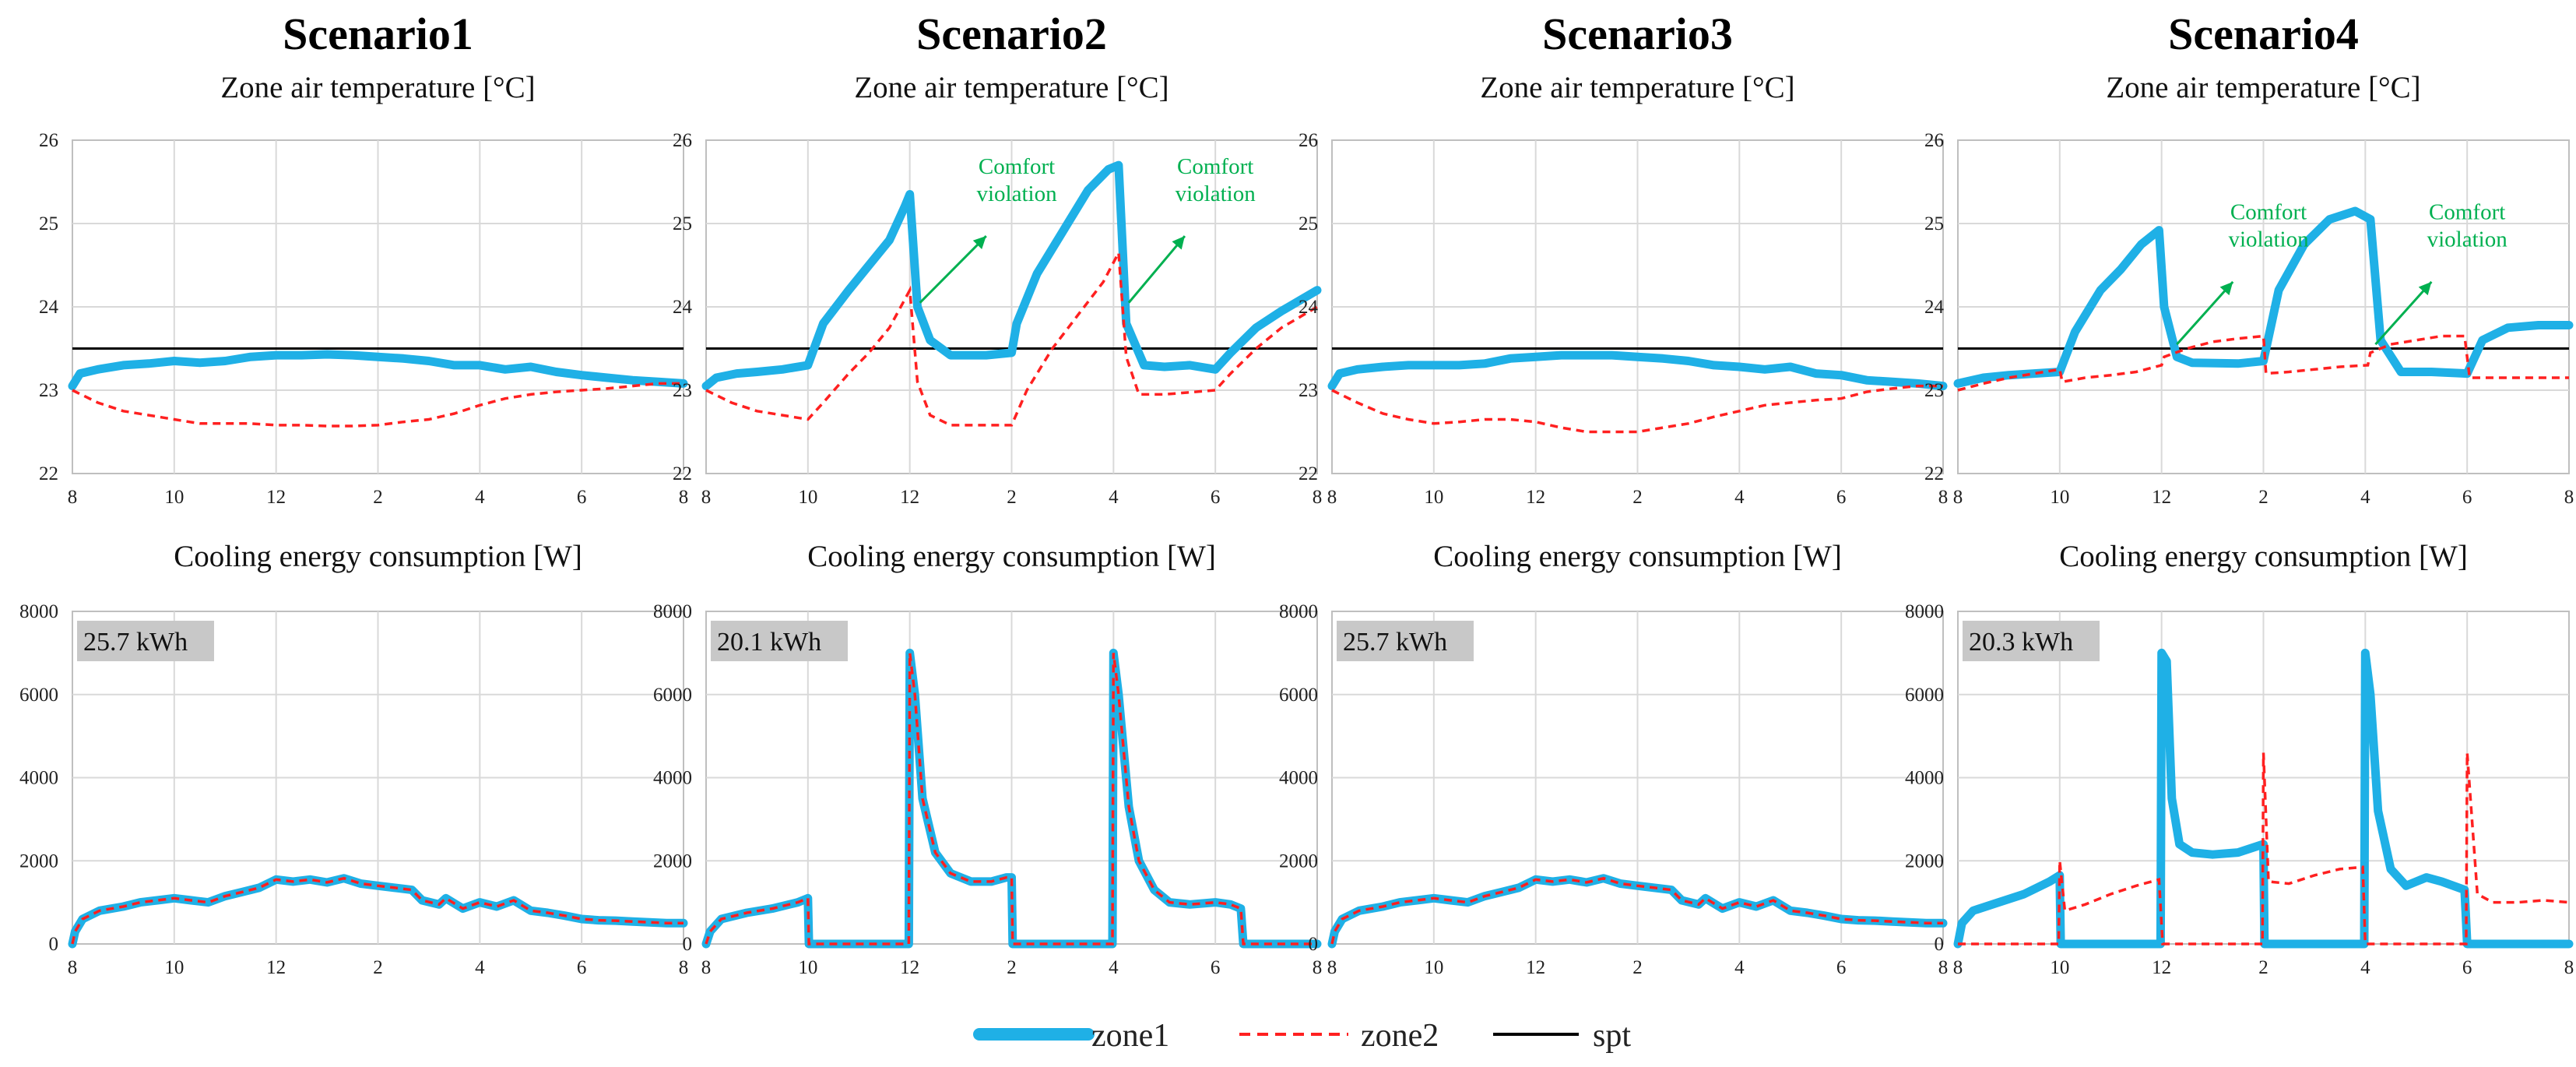  What do you see at coordinates (1612, 1036) in the screenshot?
I see `legend-spt-label: spt` at bounding box center [1612, 1036].